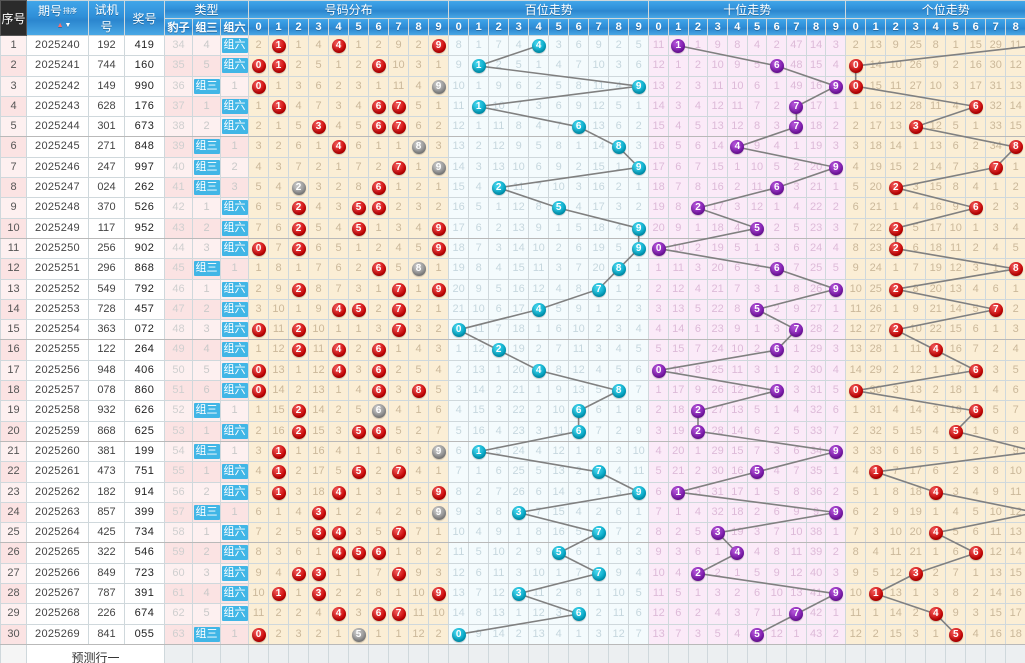 The width and height of the screenshot is (1025, 663). Describe the element at coordinates (996, 27) in the screenshot. I see `header-ge-digit-7: 7` at that location.